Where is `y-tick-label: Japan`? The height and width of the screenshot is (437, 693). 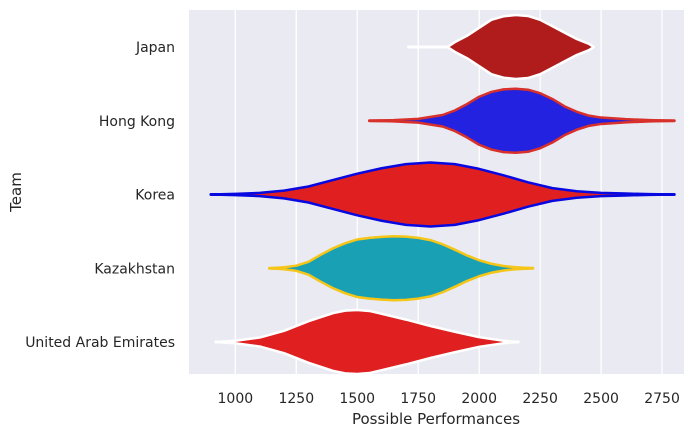 y-tick-label: Japan is located at coordinates (155, 48).